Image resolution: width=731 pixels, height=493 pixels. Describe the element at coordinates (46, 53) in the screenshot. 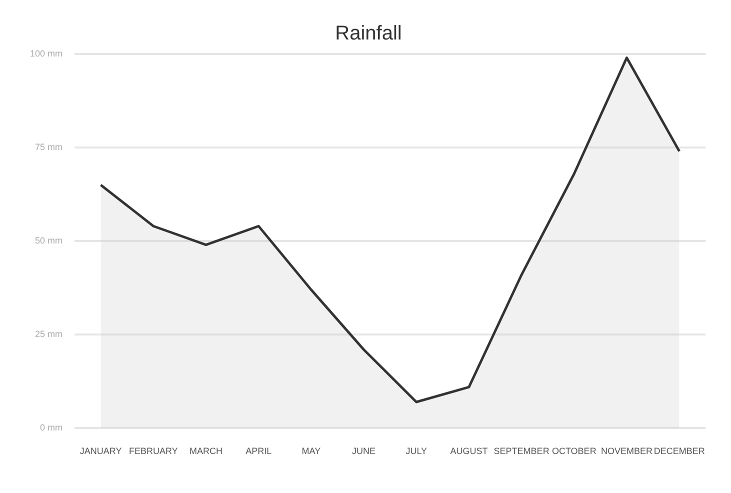

I see `y-tick-label: 100 mm` at that location.